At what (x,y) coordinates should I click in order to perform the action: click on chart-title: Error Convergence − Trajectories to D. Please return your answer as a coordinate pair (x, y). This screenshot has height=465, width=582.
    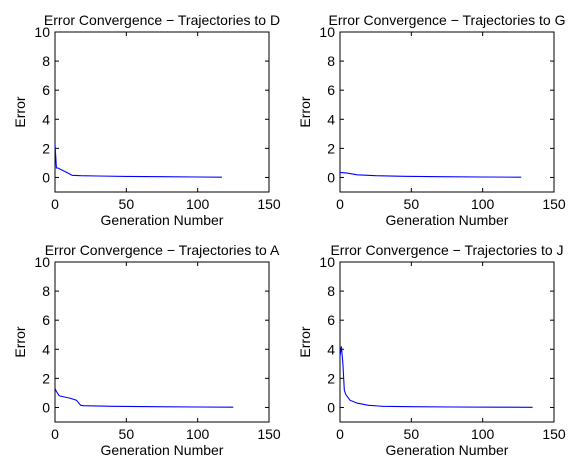
    Looking at the image, I should click on (162, 20).